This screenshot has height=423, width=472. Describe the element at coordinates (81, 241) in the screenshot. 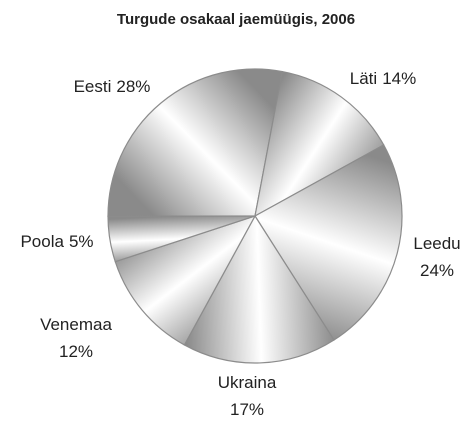

I see `value-label: 5%` at that location.